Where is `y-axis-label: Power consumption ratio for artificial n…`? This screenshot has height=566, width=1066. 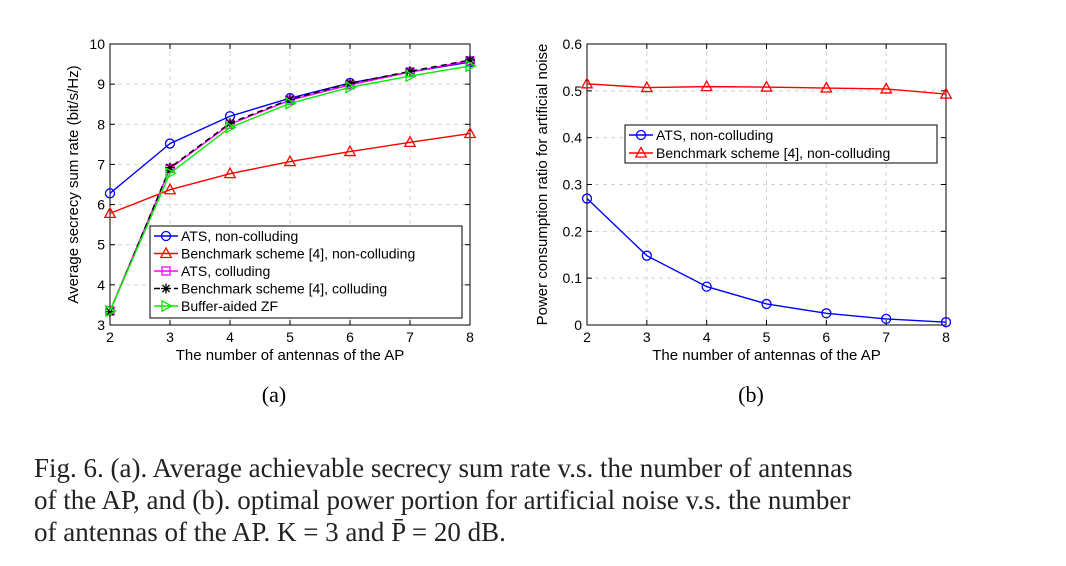 y-axis-label: Power consumption ratio for artificial n… is located at coordinates (542, 185).